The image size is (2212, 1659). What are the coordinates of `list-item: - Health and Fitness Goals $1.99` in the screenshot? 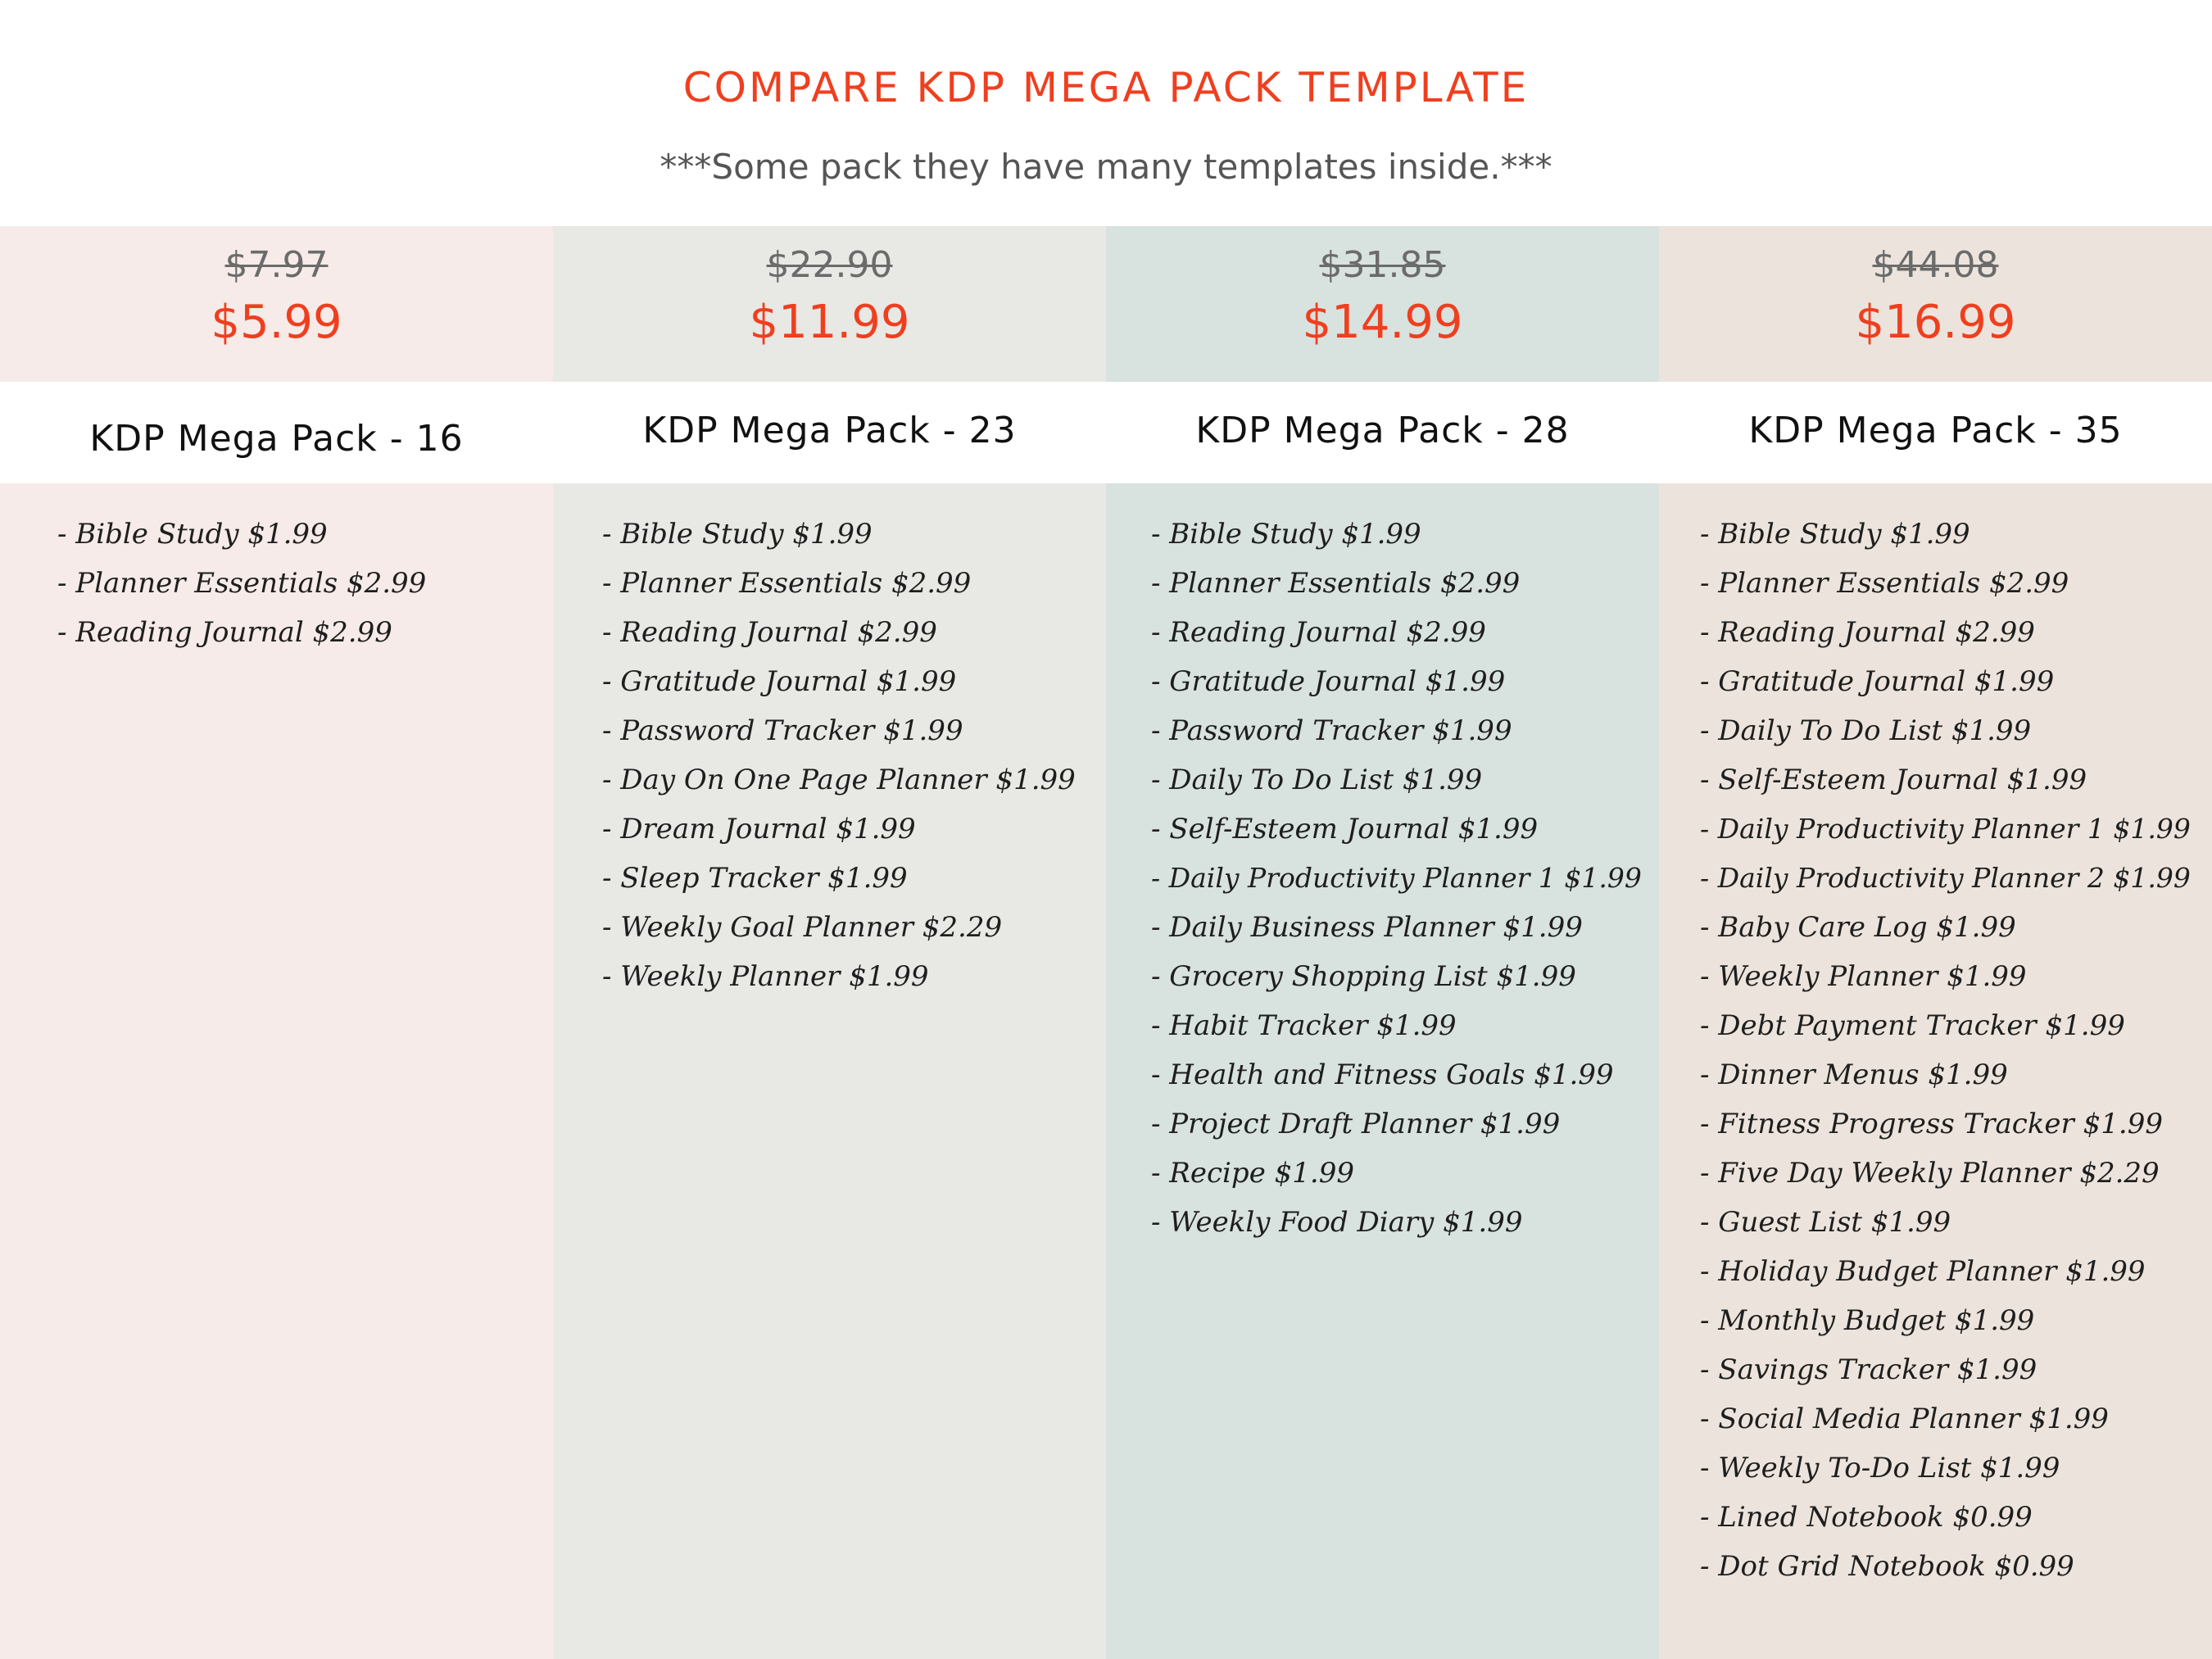 It's located at (1382, 1074).